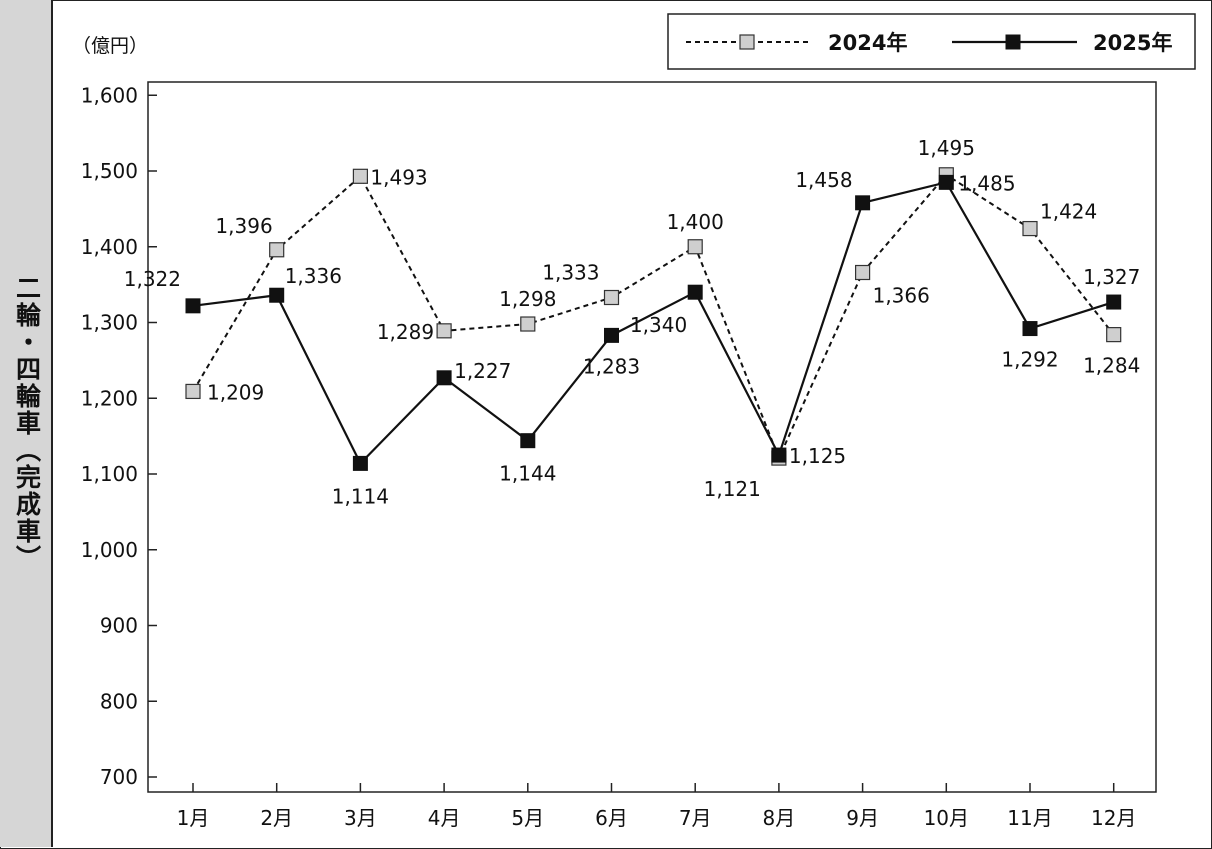 This screenshot has width=1212, height=849. I want to click on x-tick-label: 6月, so click(611, 818).